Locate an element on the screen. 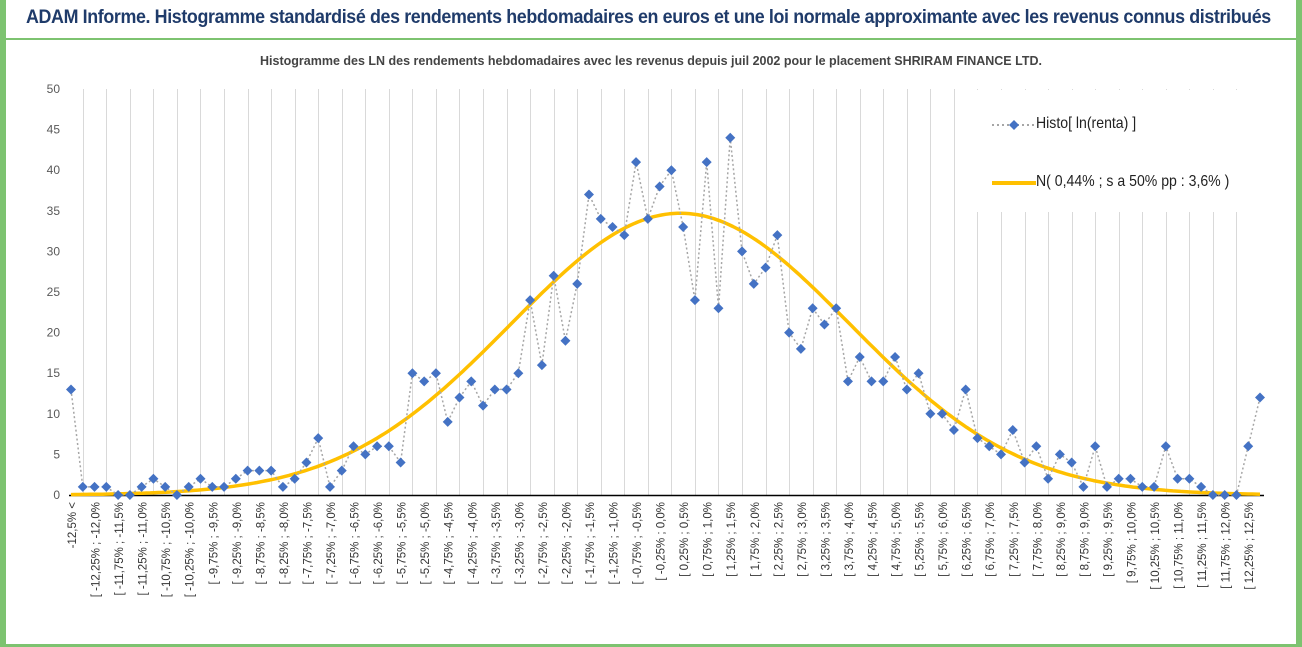 The height and width of the screenshot is (647, 1302). legend-item-histo: Histo[ ln(renta) ] is located at coordinates (1129, 125).